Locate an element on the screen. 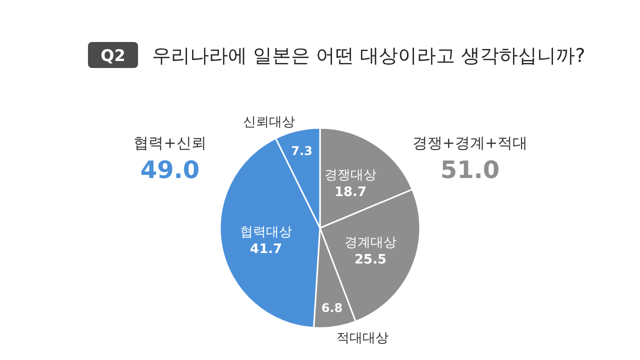  chart-title: 우리나라에 일본은 어떤 대상이라고 생각하십니까? is located at coordinates (369, 56).